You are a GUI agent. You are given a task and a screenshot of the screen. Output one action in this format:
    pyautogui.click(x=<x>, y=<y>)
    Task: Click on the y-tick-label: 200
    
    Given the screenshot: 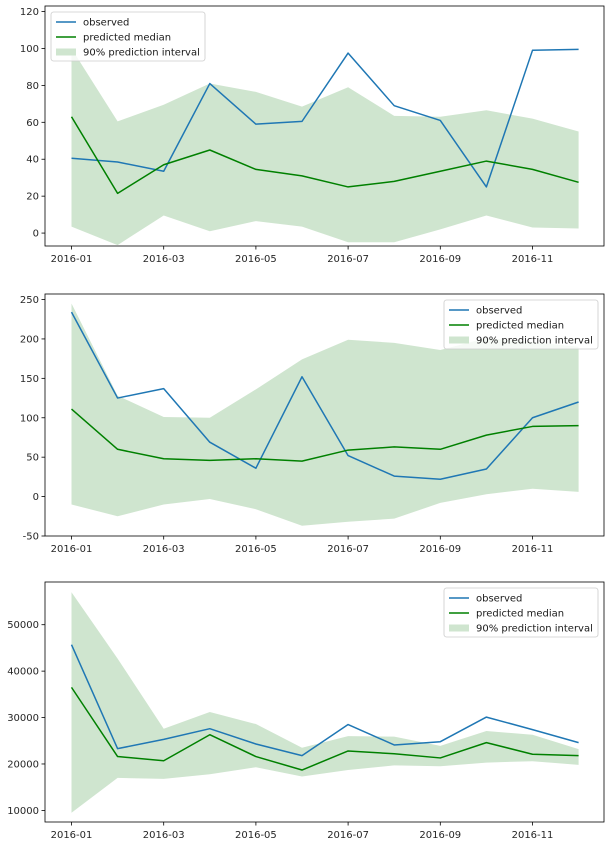 What is the action you would take?
    pyautogui.click(x=29, y=339)
    